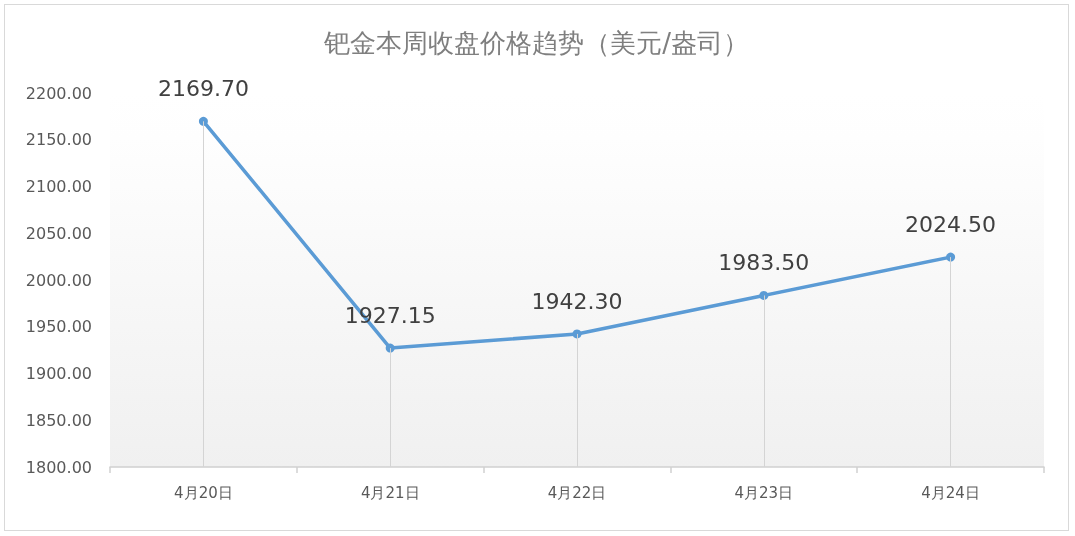 The width and height of the screenshot is (1075, 536). I want to click on y-tick-label: 2100.00, so click(58, 186).